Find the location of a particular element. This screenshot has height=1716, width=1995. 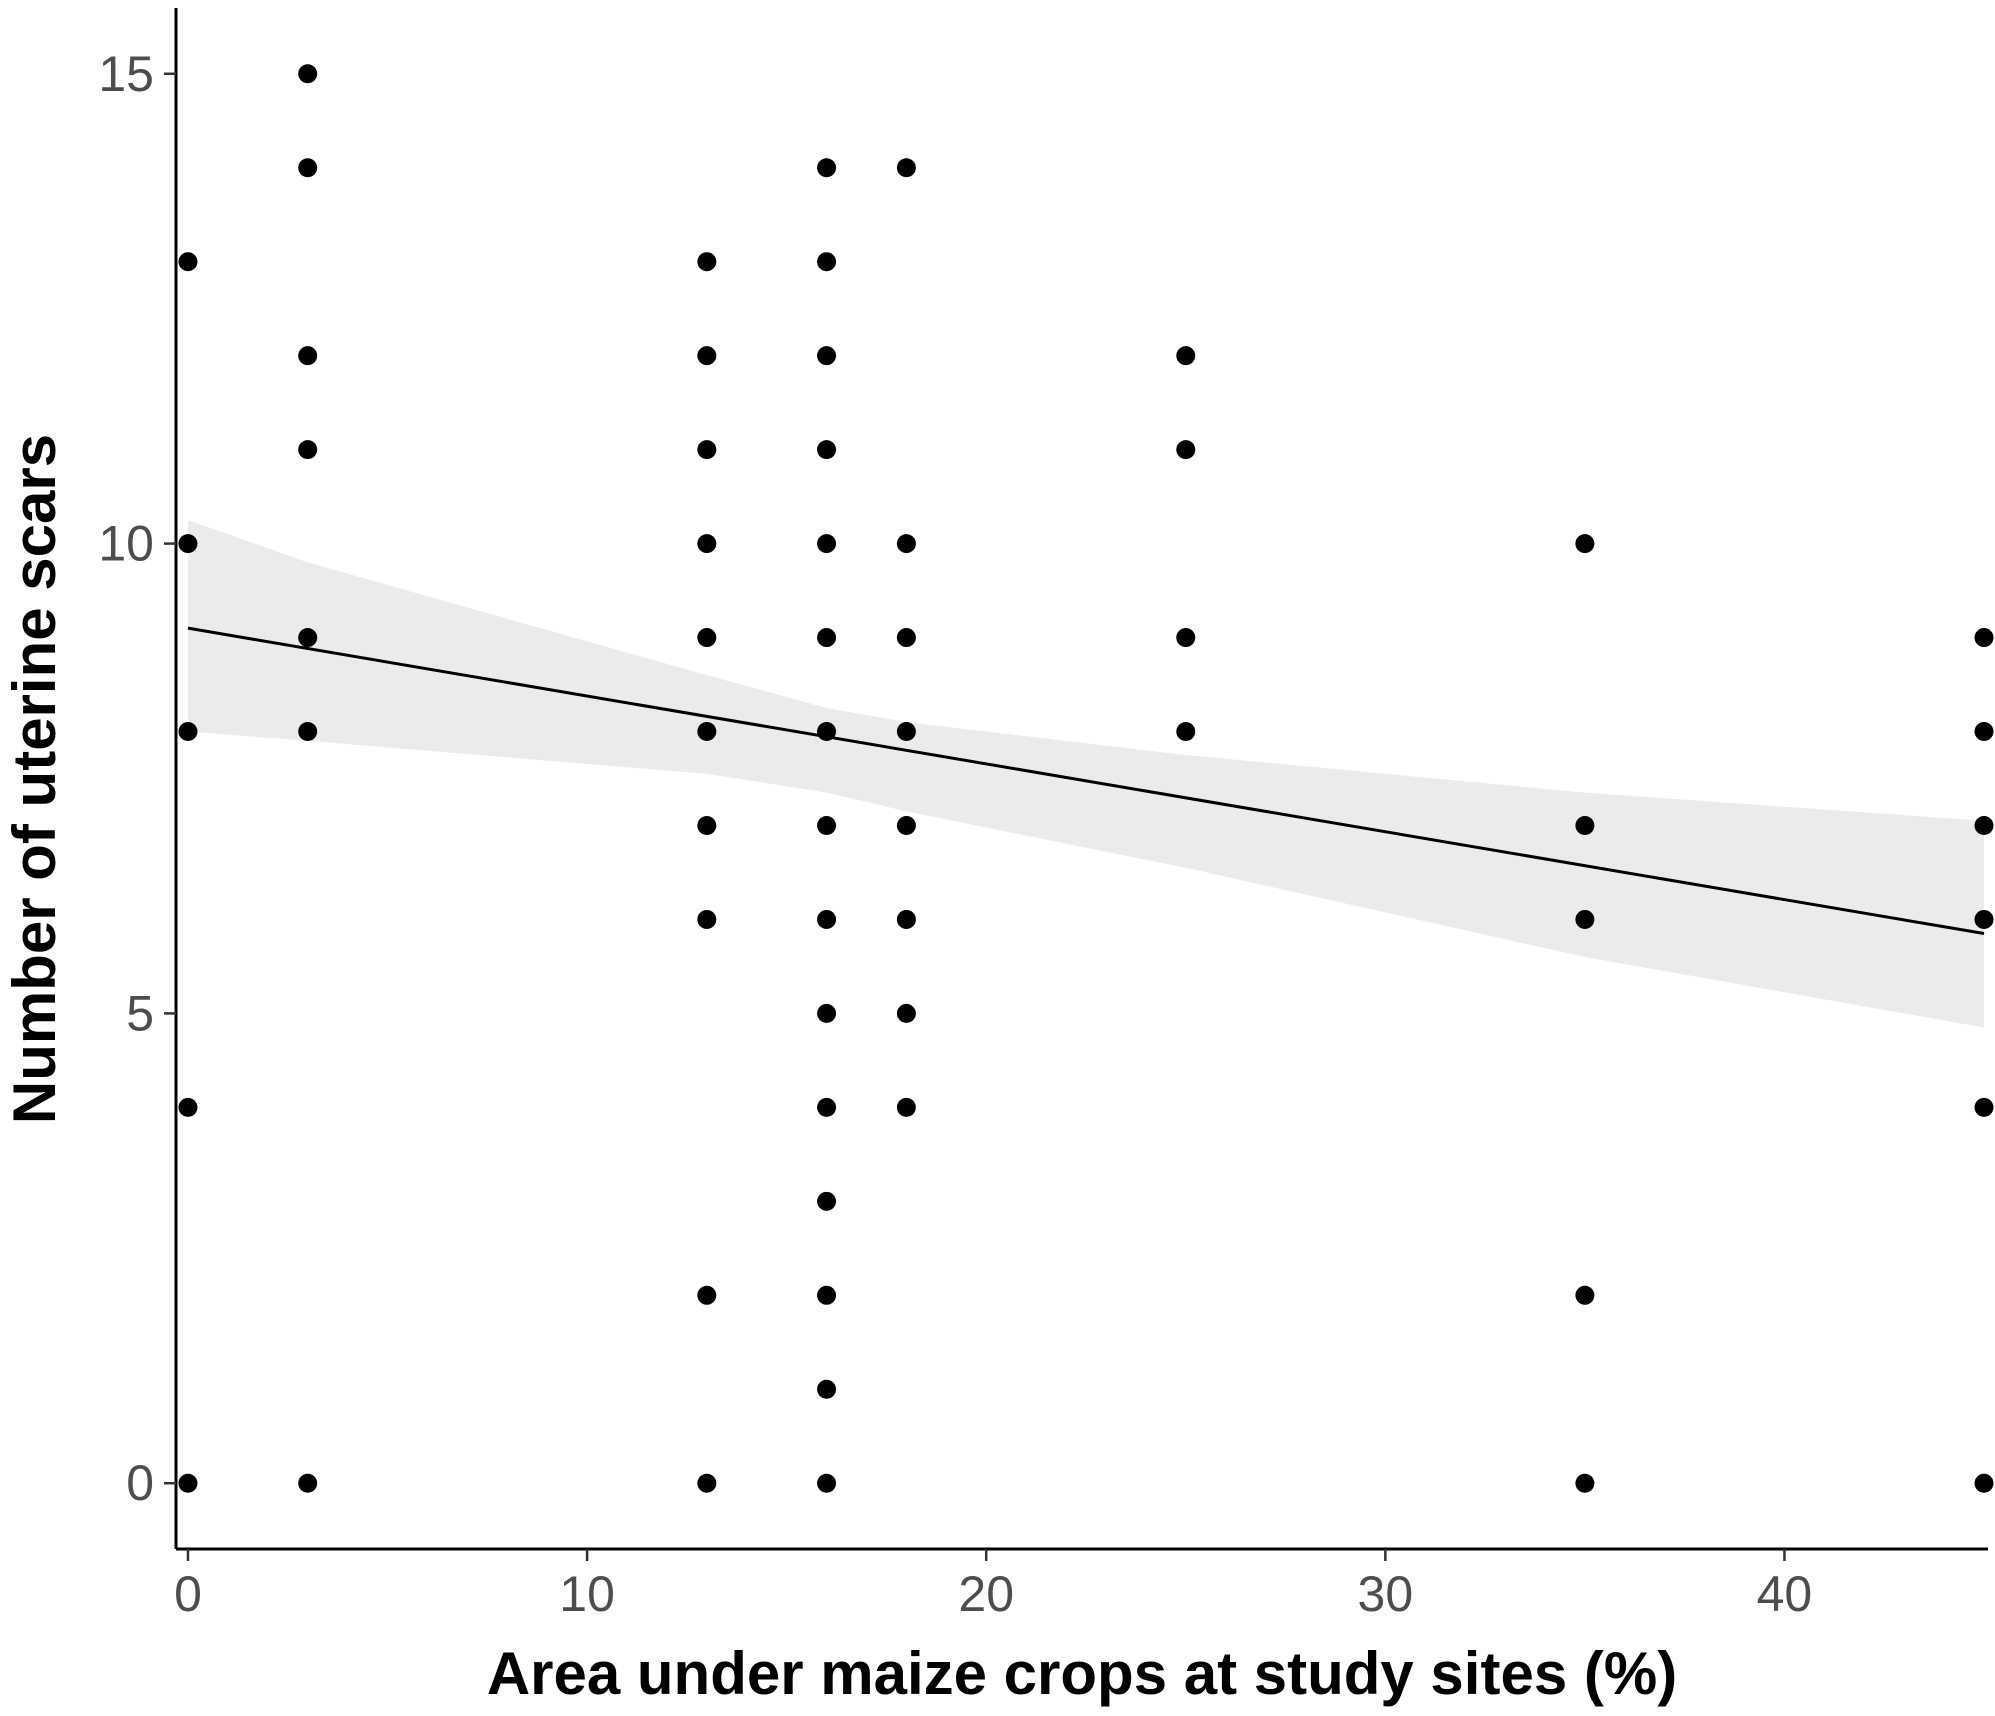

y-tick-label: 5 is located at coordinates (140, 1013).